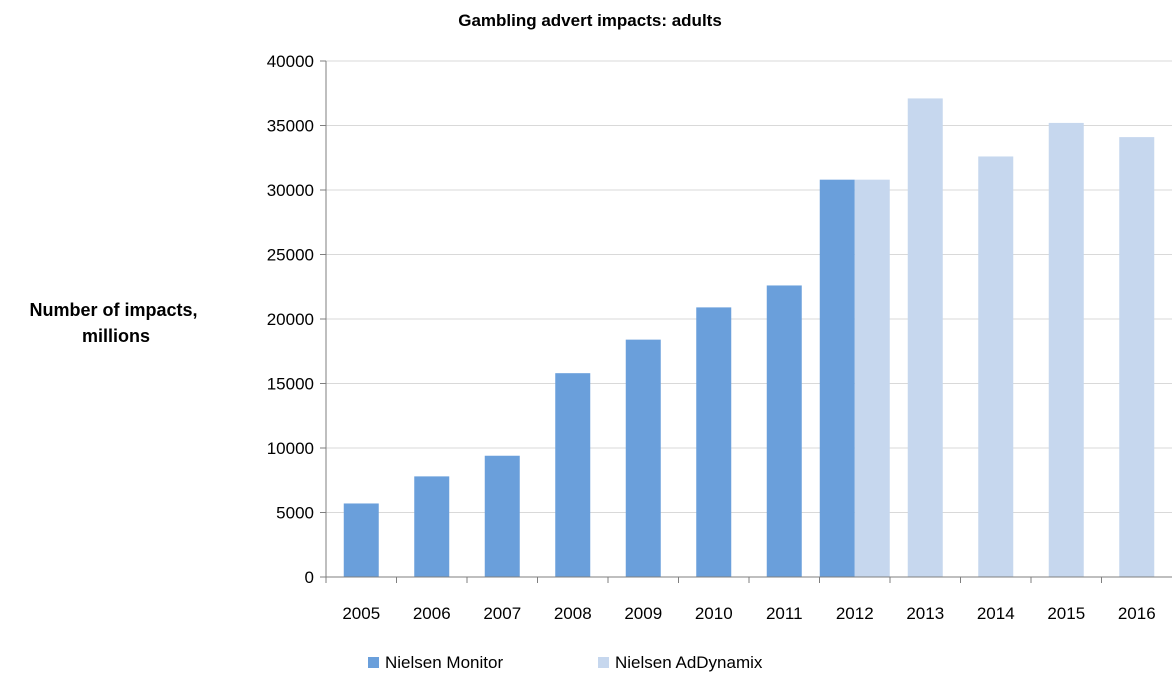 The height and width of the screenshot is (683, 1172). I want to click on x-tick-label: 2009, so click(643, 613).